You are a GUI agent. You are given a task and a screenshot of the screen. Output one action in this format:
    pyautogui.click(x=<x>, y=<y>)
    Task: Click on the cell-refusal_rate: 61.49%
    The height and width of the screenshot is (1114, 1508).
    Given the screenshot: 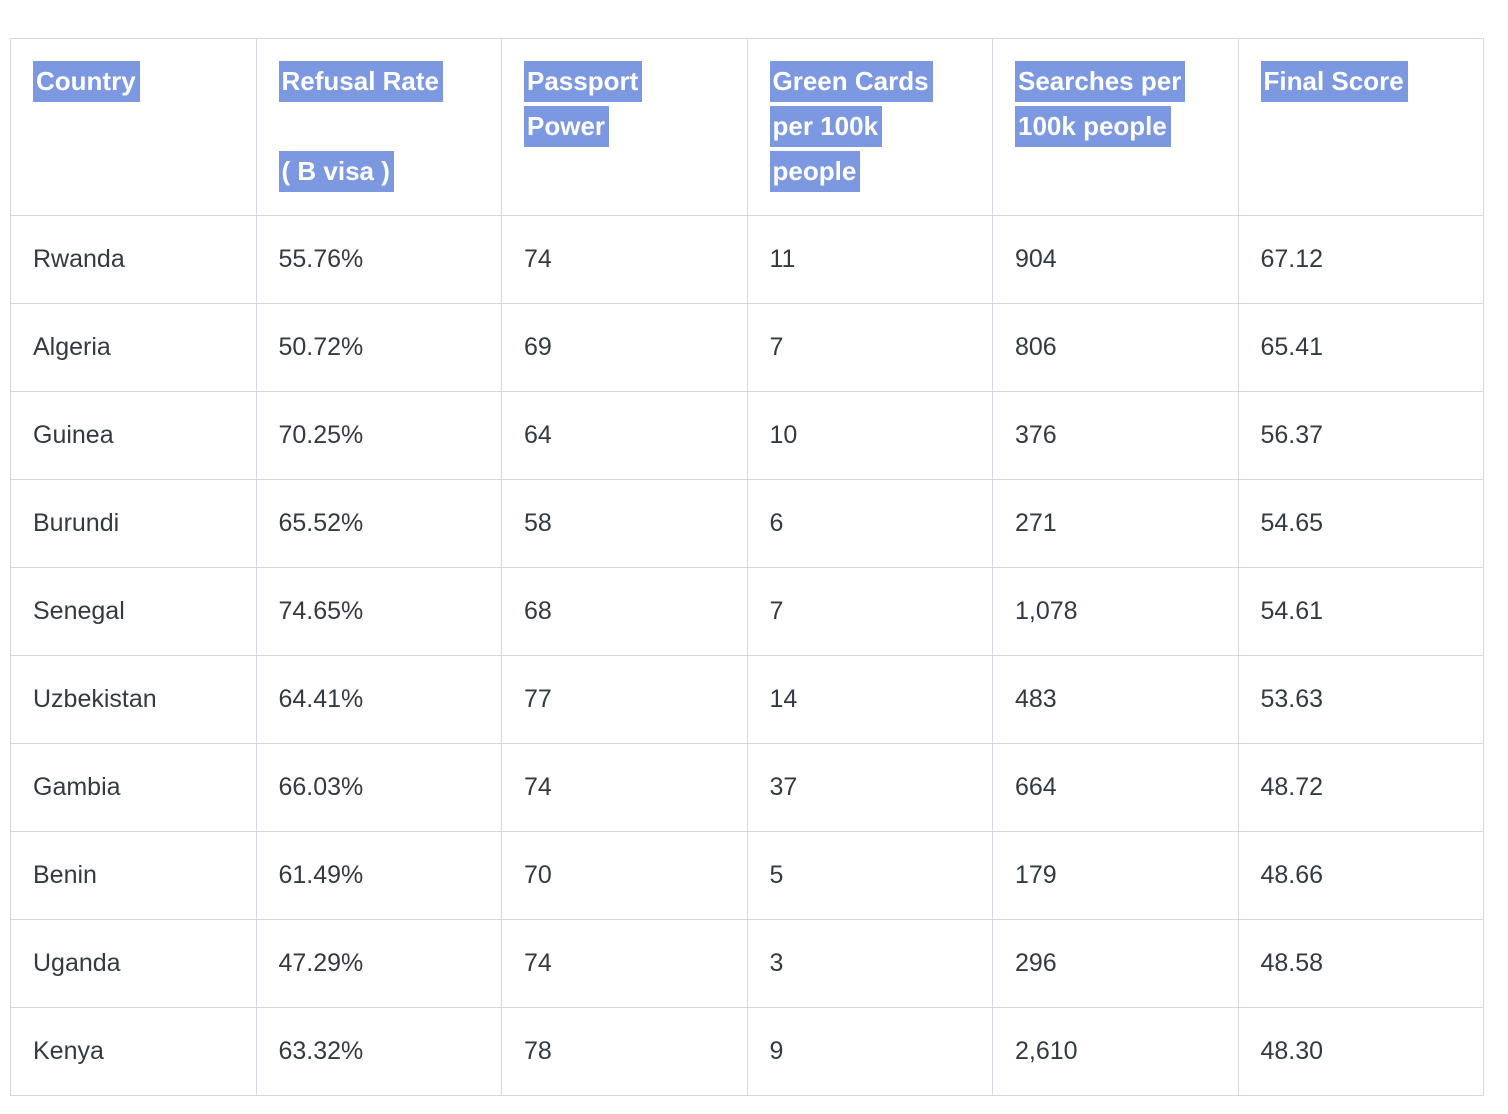 What is the action you would take?
    pyautogui.click(x=378, y=875)
    